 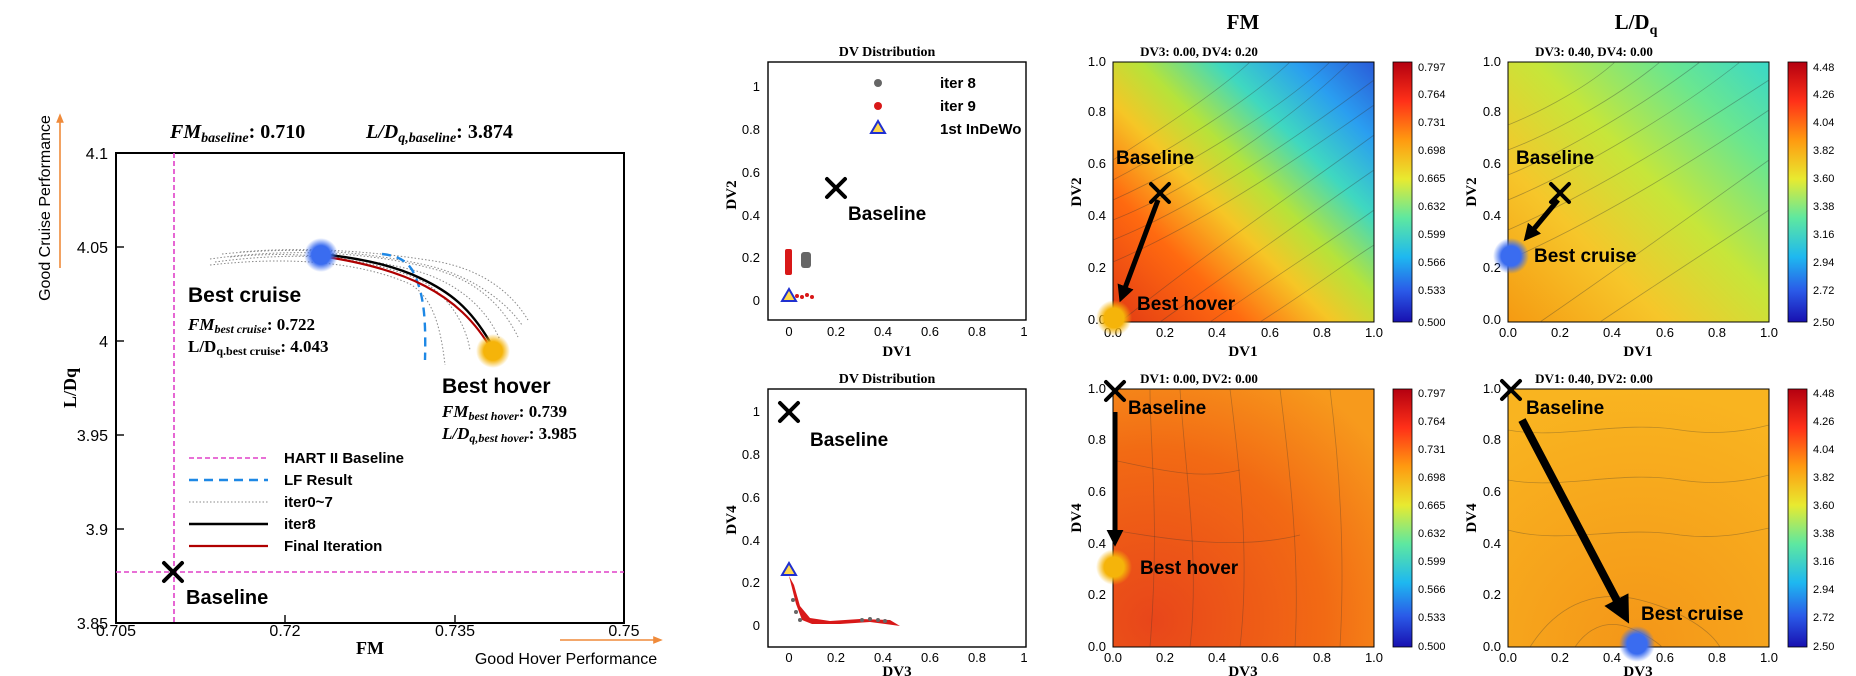 I want to click on panel-title: DV1: 0.00, DV2: 0.00, so click(x=1199, y=378).